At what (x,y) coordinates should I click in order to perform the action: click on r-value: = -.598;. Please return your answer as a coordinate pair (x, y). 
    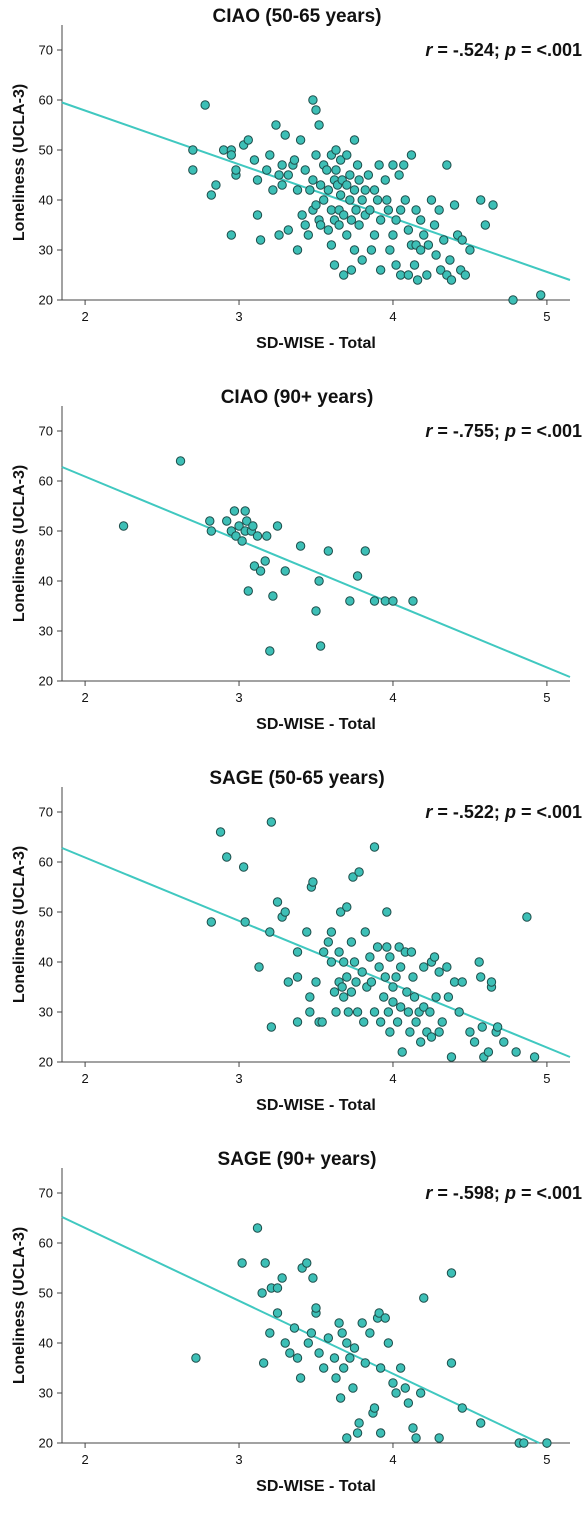
    Looking at the image, I should click on (468, 1193).